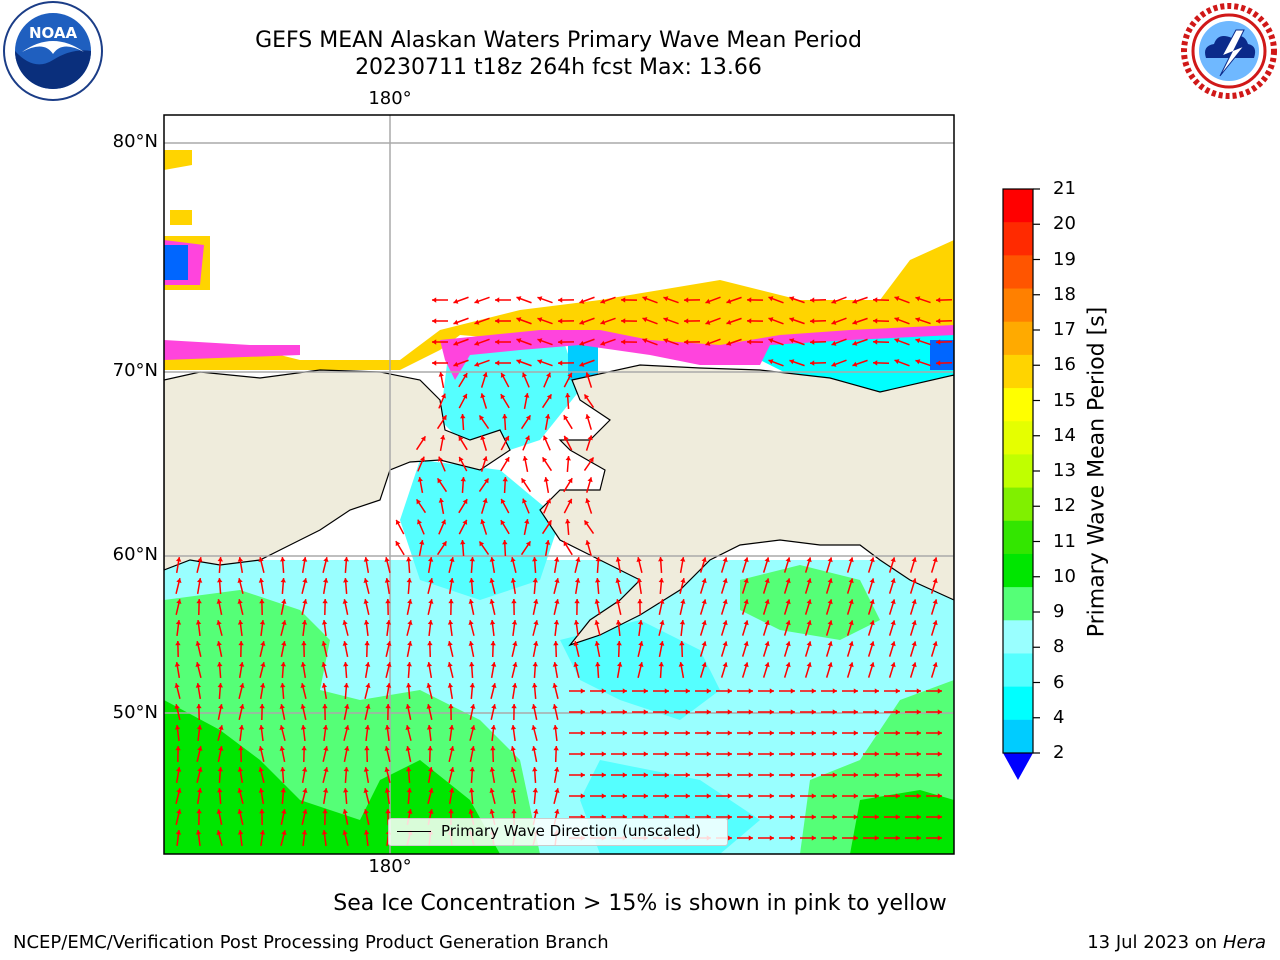 The width and height of the screenshot is (1280, 960). I want to click on colorbar-segment, so click(1018, 305).